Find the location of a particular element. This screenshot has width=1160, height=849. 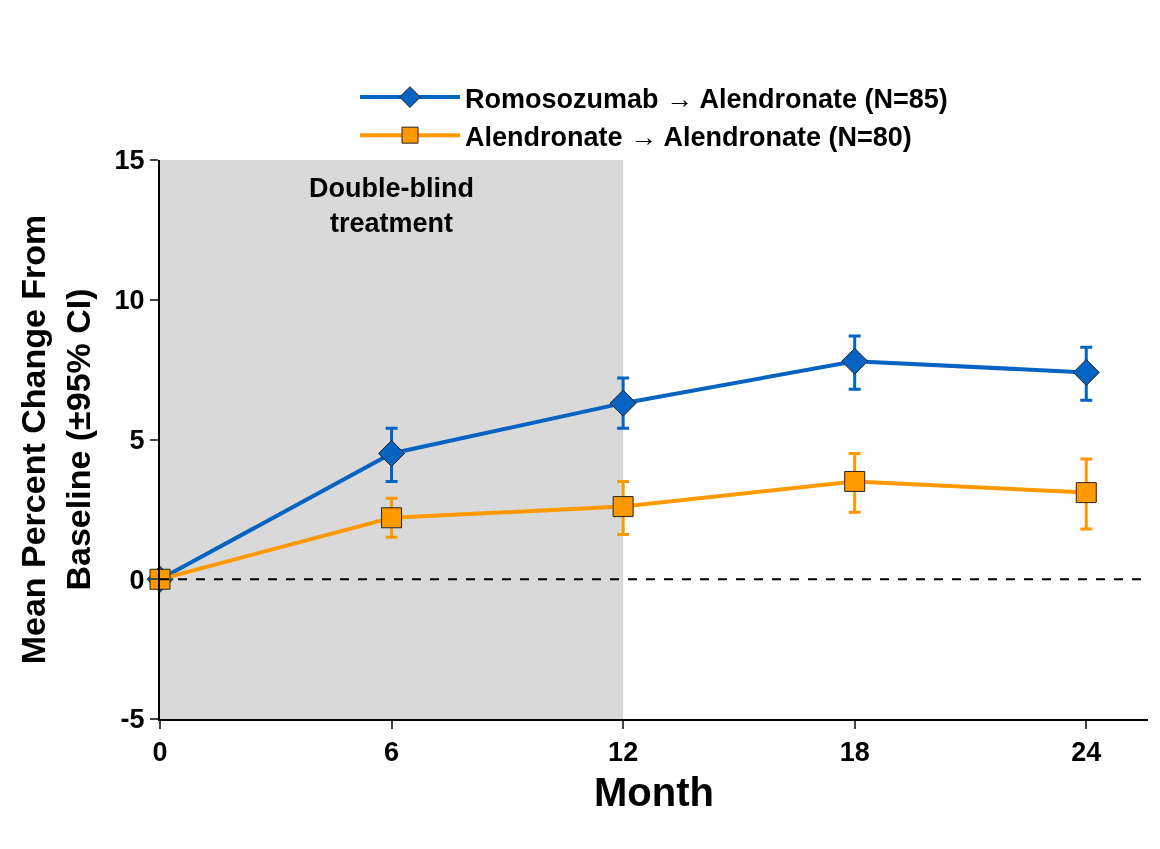

y-tick-label: 15 is located at coordinates (129, 160).